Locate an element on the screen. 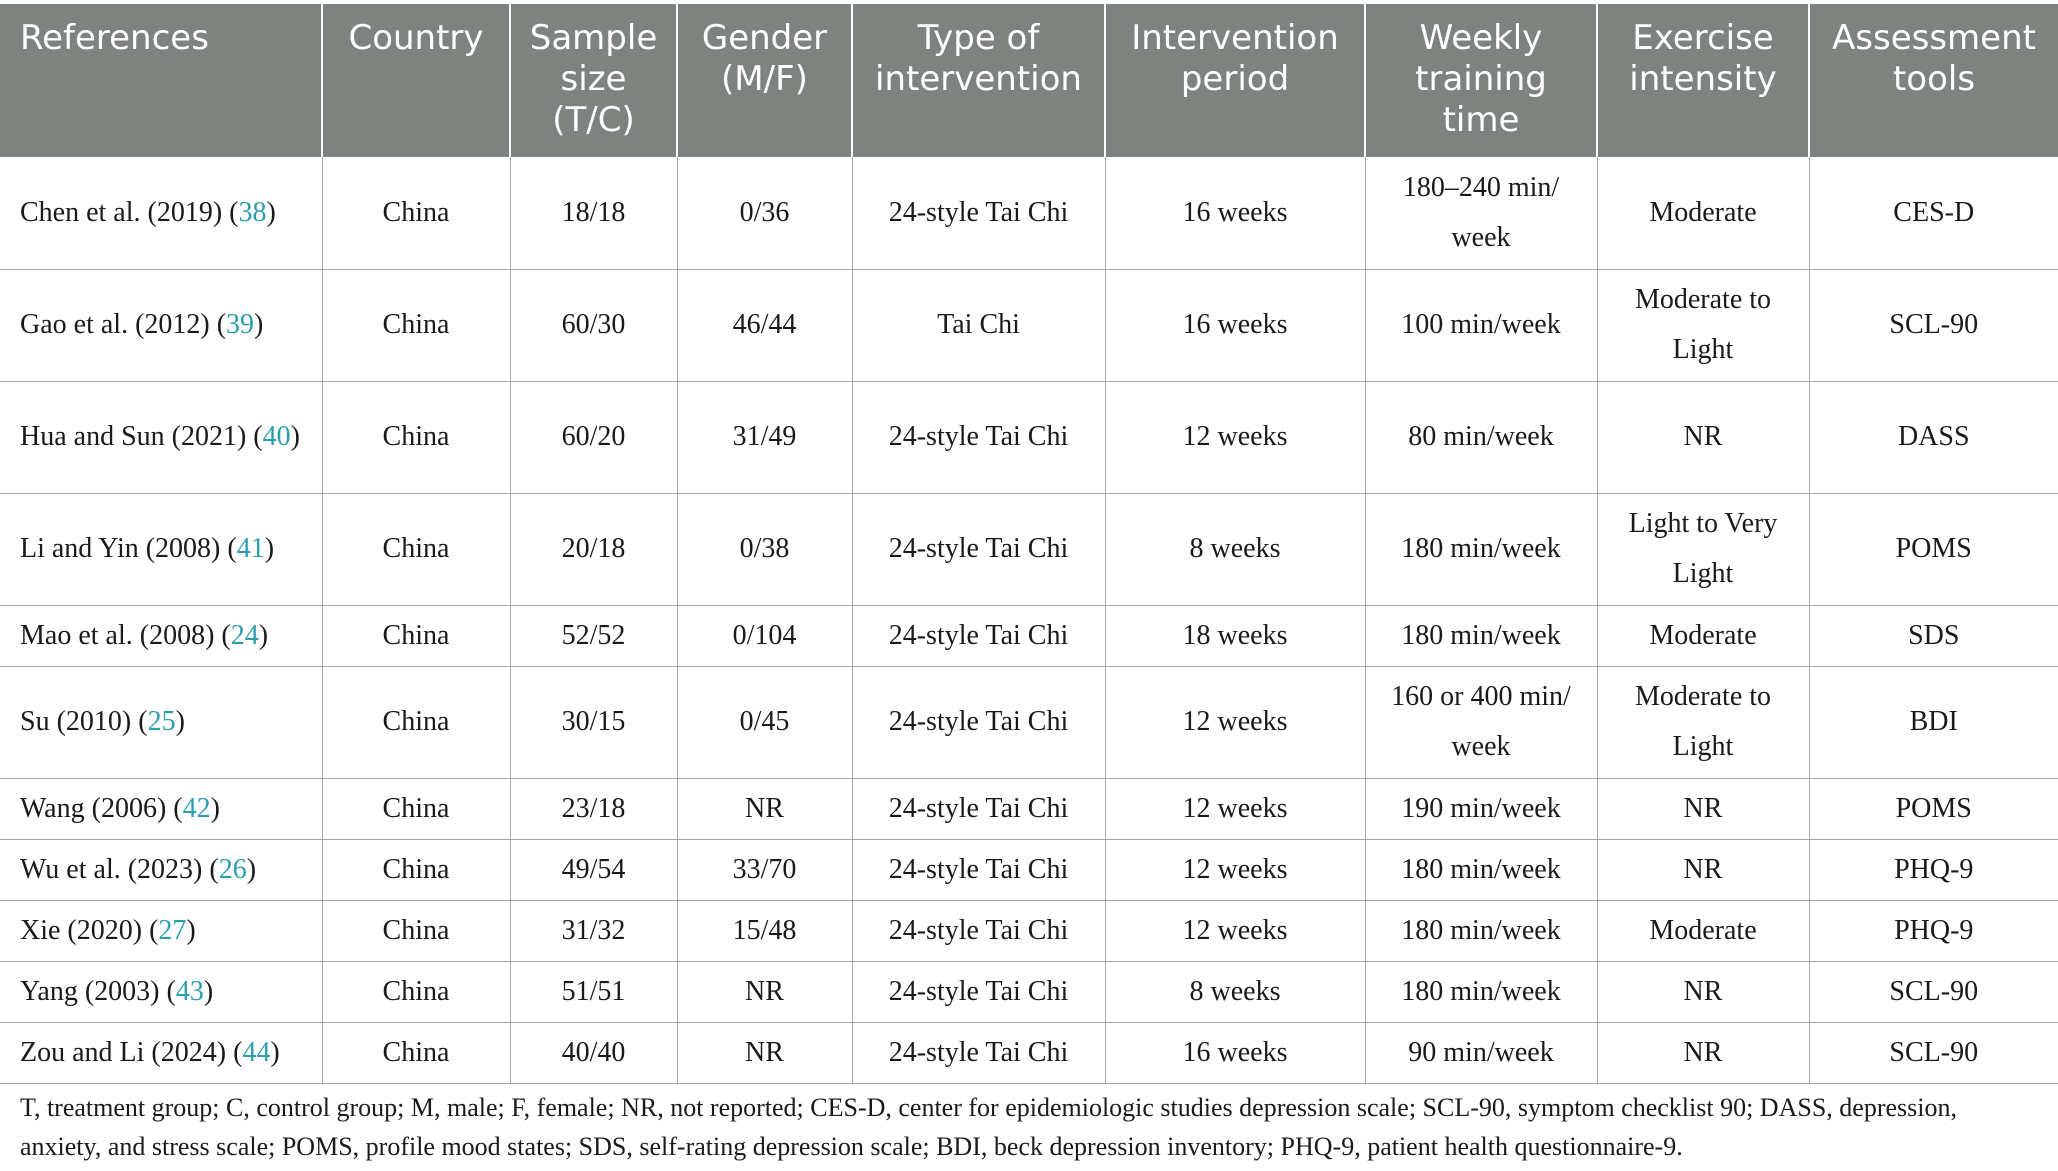  reference-text: Li and Yin (2008) is located at coordinates (120, 548).